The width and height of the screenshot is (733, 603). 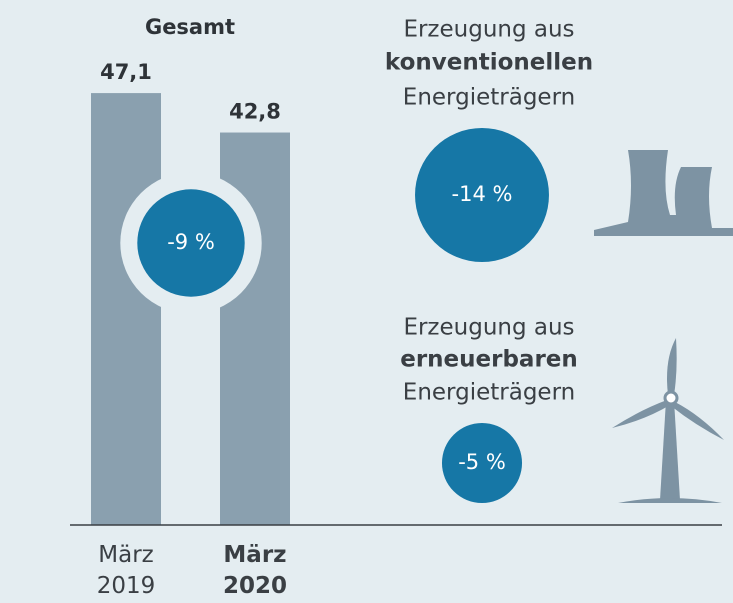 I want to click on change-label: -5 %, so click(x=482, y=462).